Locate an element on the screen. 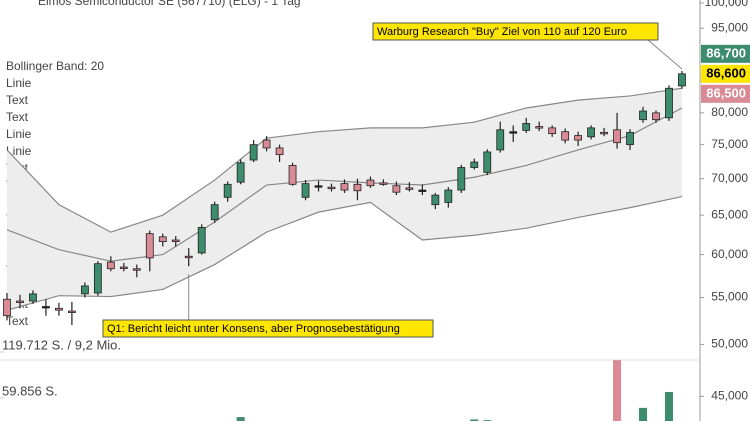 Image resolution: width=750 pixels, height=426 pixels. price-badge-label: 86,600 is located at coordinates (726, 72).